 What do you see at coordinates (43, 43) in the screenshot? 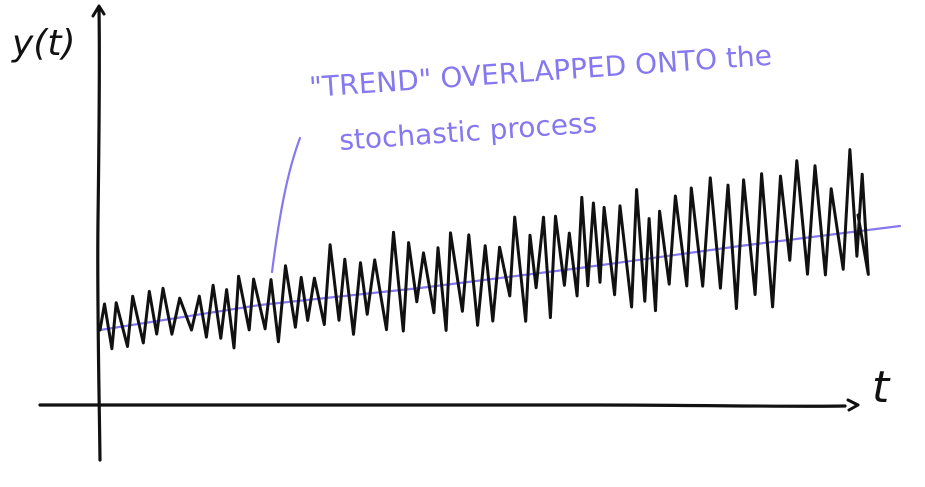
I see `y-axis-label: y(t)` at bounding box center [43, 43].